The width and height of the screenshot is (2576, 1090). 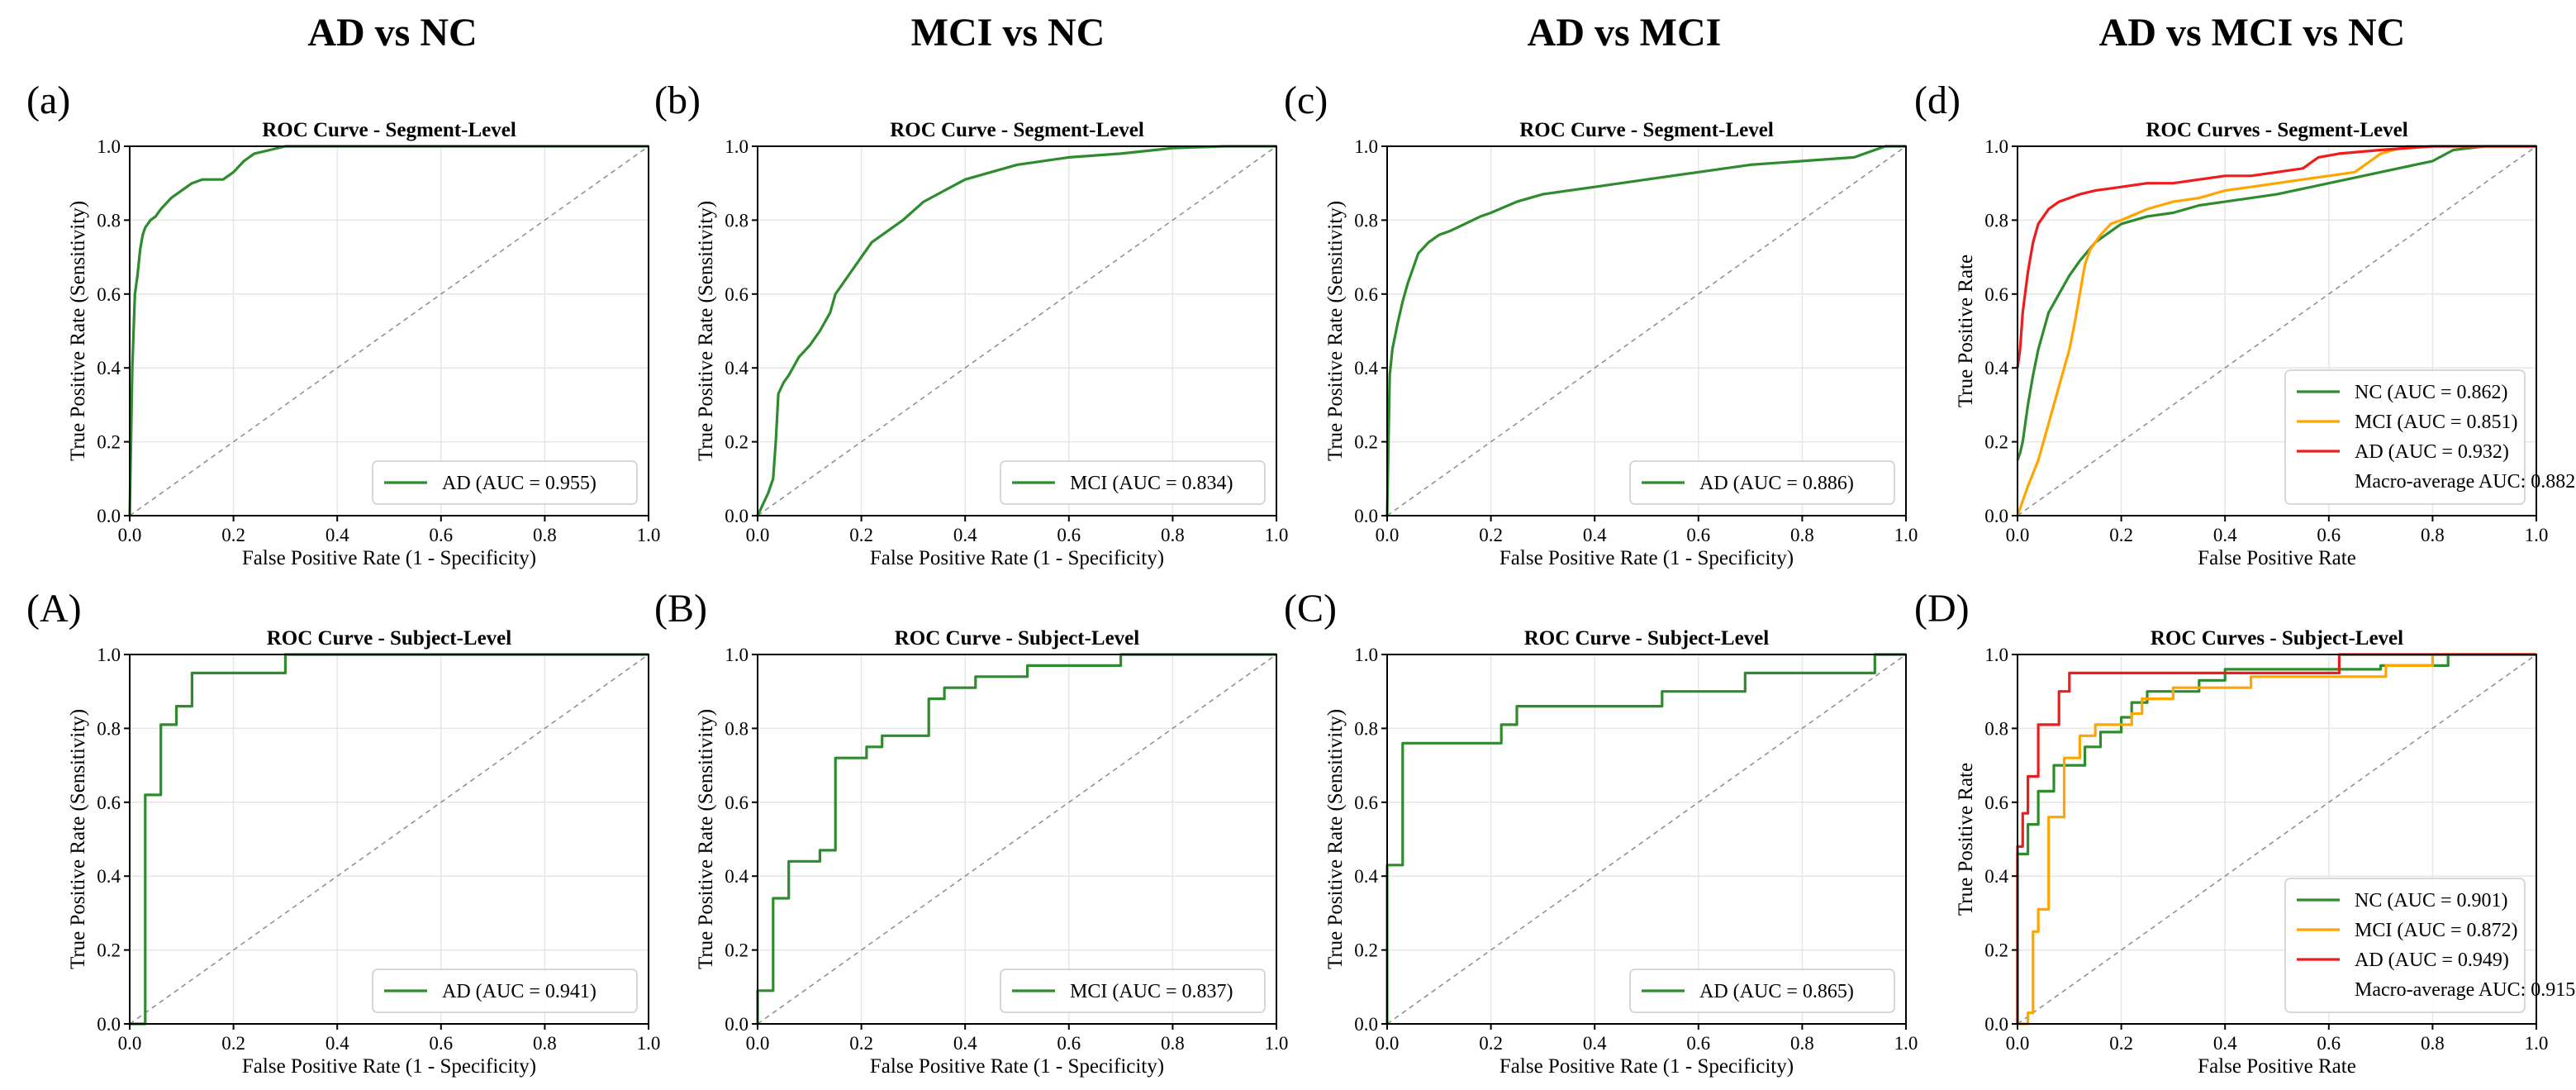 What do you see at coordinates (2252, 33) in the screenshot?
I see `column-title-ad-vs-mci-vs-nc: AD vs MCI vs NC` at bounding box center [2252, 33].